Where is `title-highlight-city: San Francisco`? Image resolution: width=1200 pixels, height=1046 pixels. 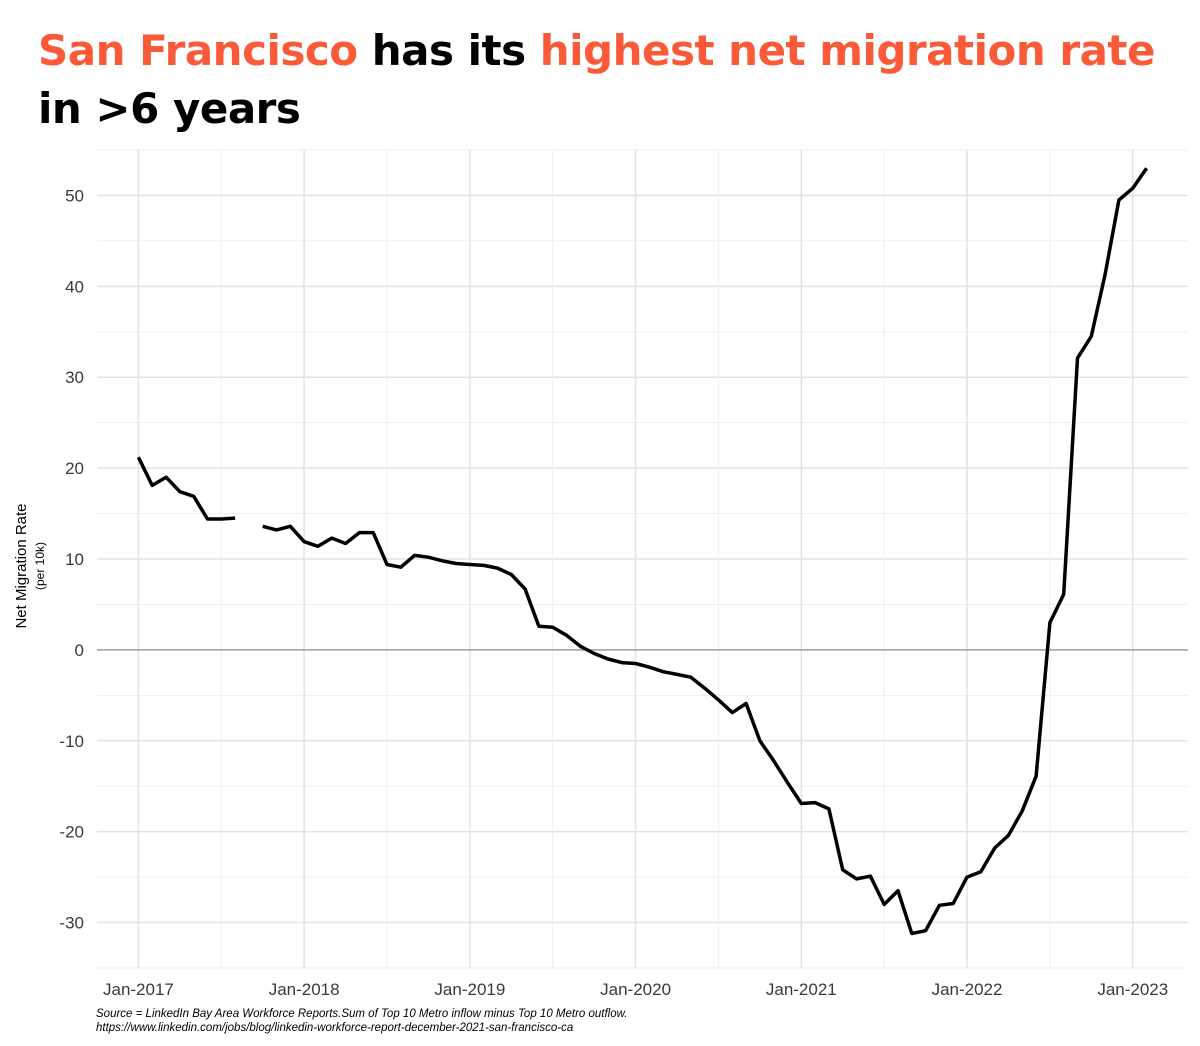 title-highlight-city: San Francisco is located at coordinates (198, 50).